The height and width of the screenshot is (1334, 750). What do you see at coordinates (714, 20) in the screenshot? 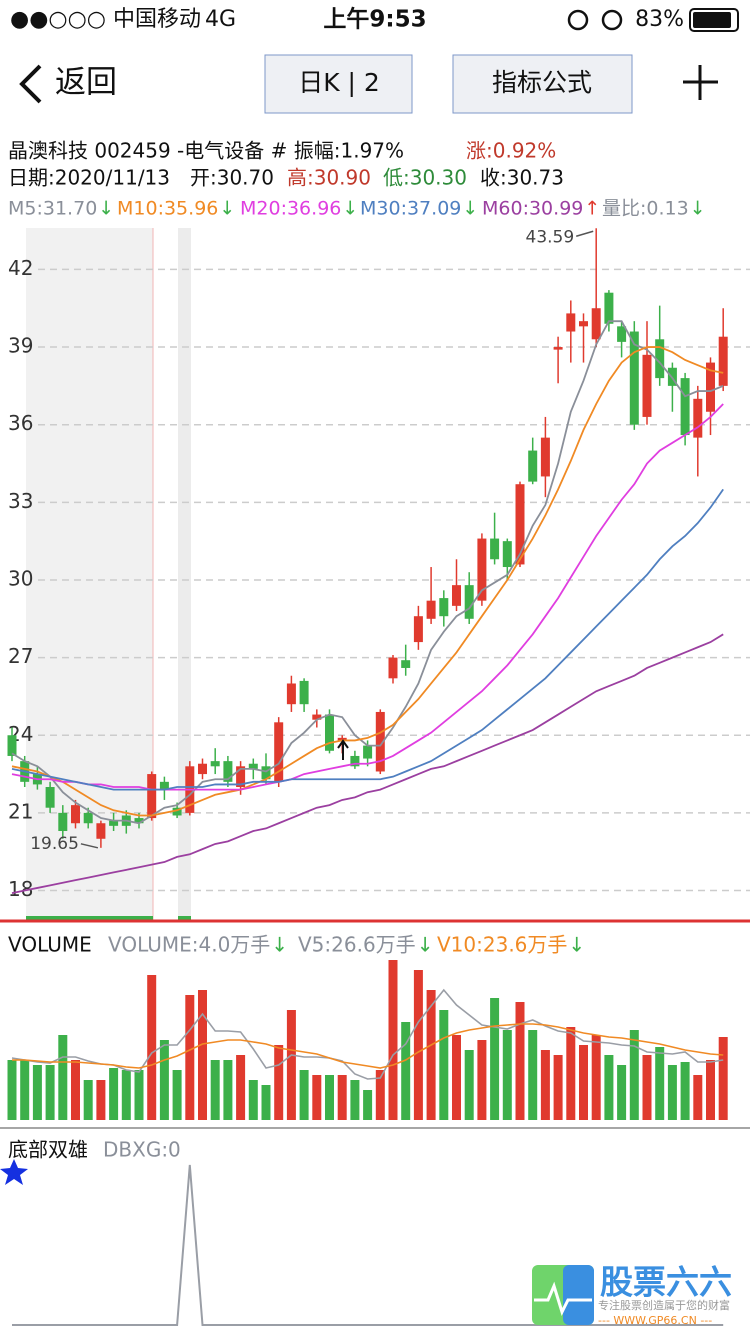
I see `battery` at bounding box center [714, 20].